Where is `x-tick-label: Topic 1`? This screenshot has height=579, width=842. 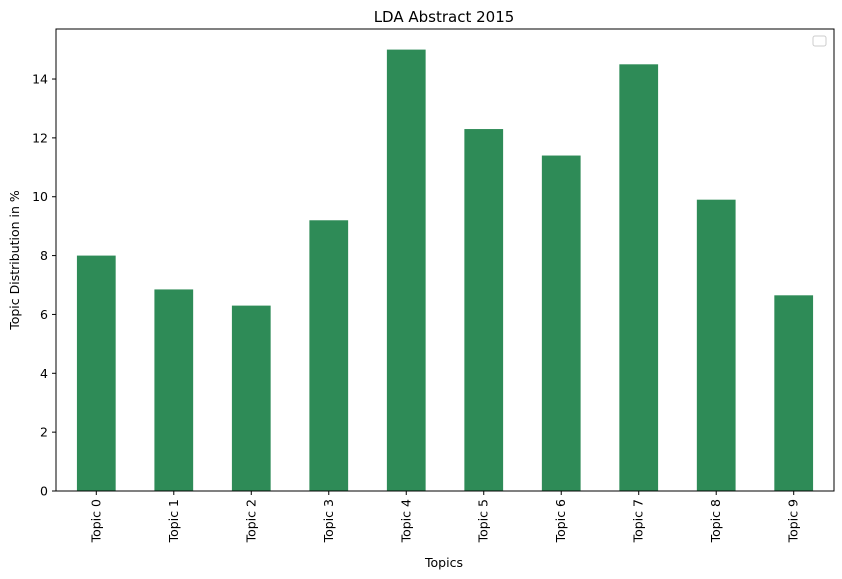
x-tick-label: Topic 1 is located at coordinates (173, 521).